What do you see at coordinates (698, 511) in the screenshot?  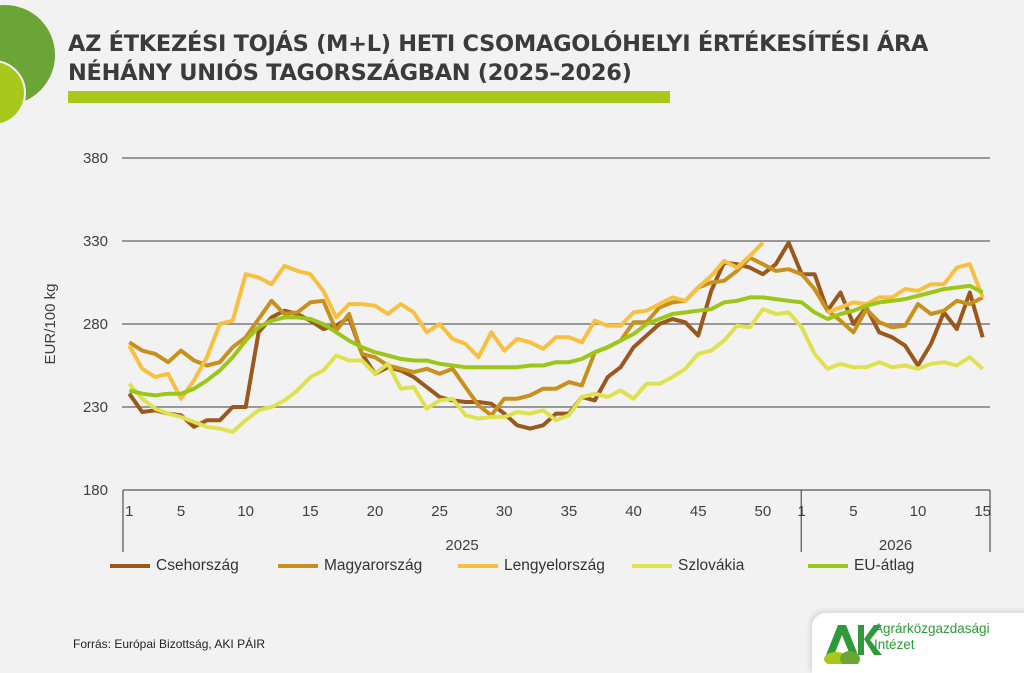 I see `x-tick-label: 45` at bounding box center [698, 511].